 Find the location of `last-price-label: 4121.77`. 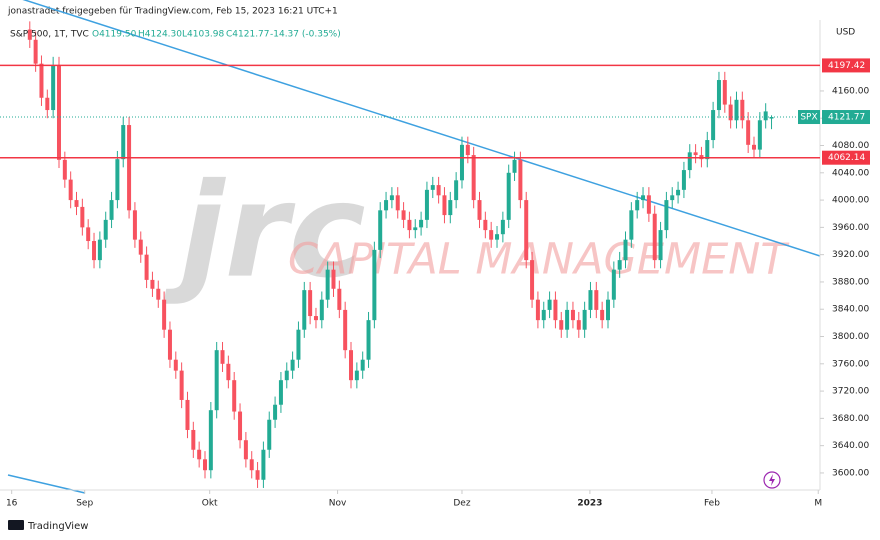

last-price-label: 4121.77 is located at coordinates (846, 118).